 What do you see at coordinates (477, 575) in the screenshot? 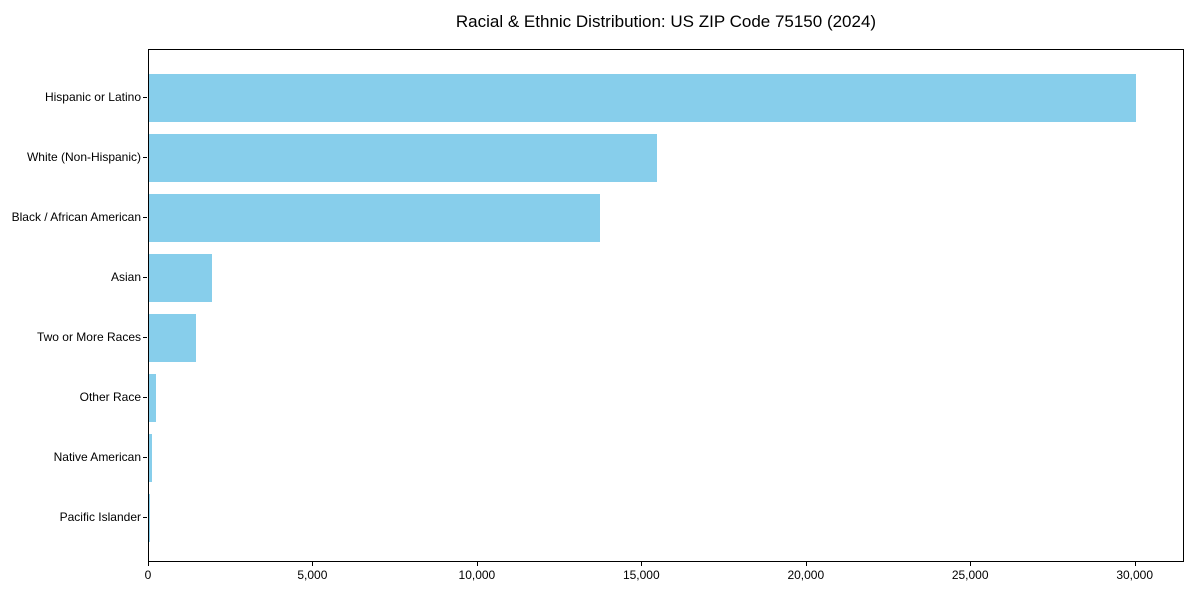
I see `x-tick-label: 10,000` at bounding box center [477, 575].